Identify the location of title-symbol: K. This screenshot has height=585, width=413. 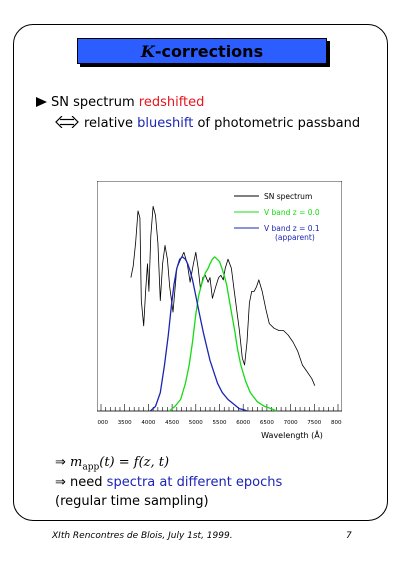
(147, 51).